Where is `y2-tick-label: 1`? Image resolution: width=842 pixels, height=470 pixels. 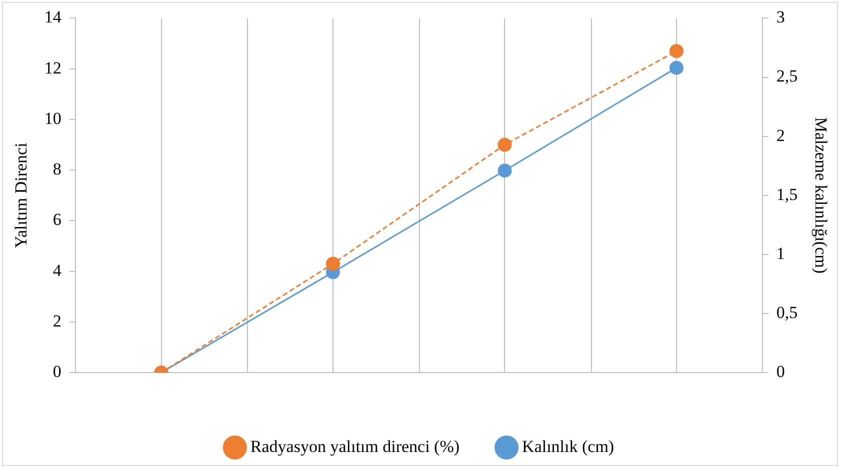 y2-tick-label: 1 is located at coordinates (780, 253).